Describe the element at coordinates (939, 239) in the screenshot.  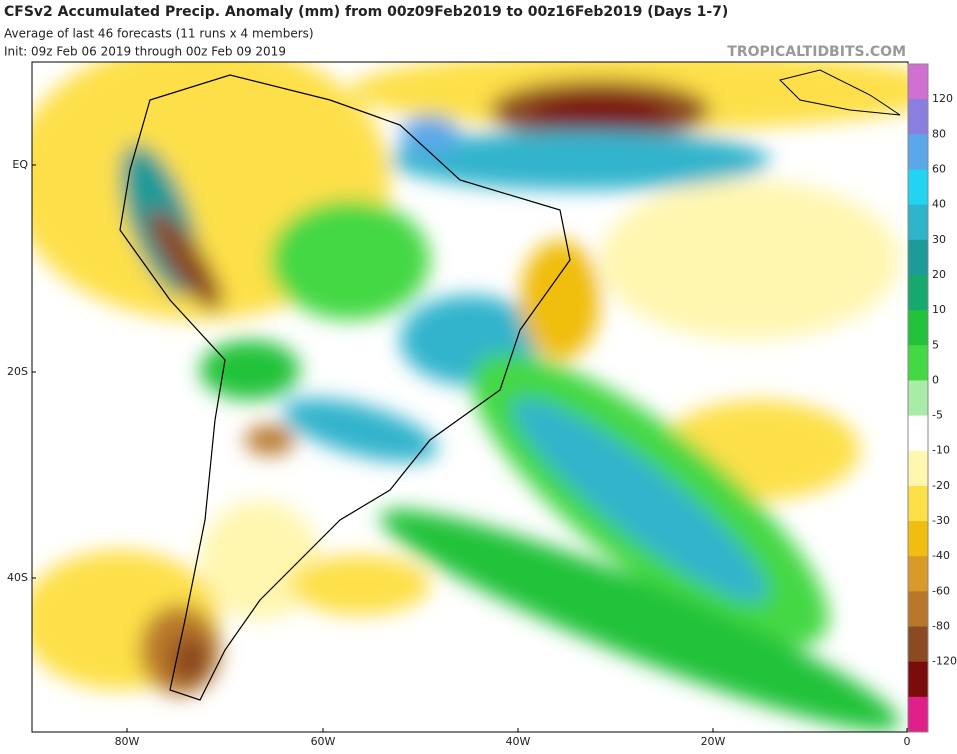
I see `colorbar-label: 30` at that location.